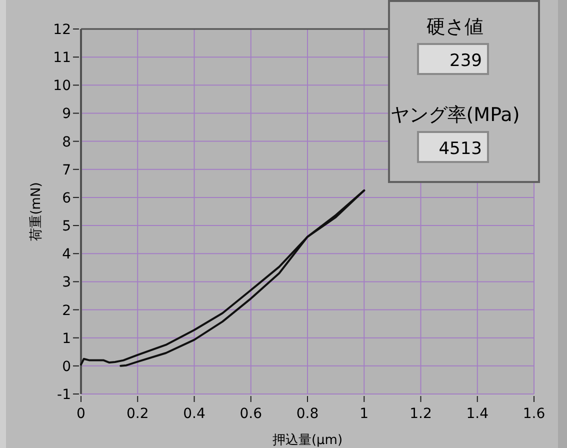 This screenshot has width=567, height=448. What do you see at coordinates (364, 414) in the screenshot?
I see `x-tick-label: 1` at bounding box center [364, 414].